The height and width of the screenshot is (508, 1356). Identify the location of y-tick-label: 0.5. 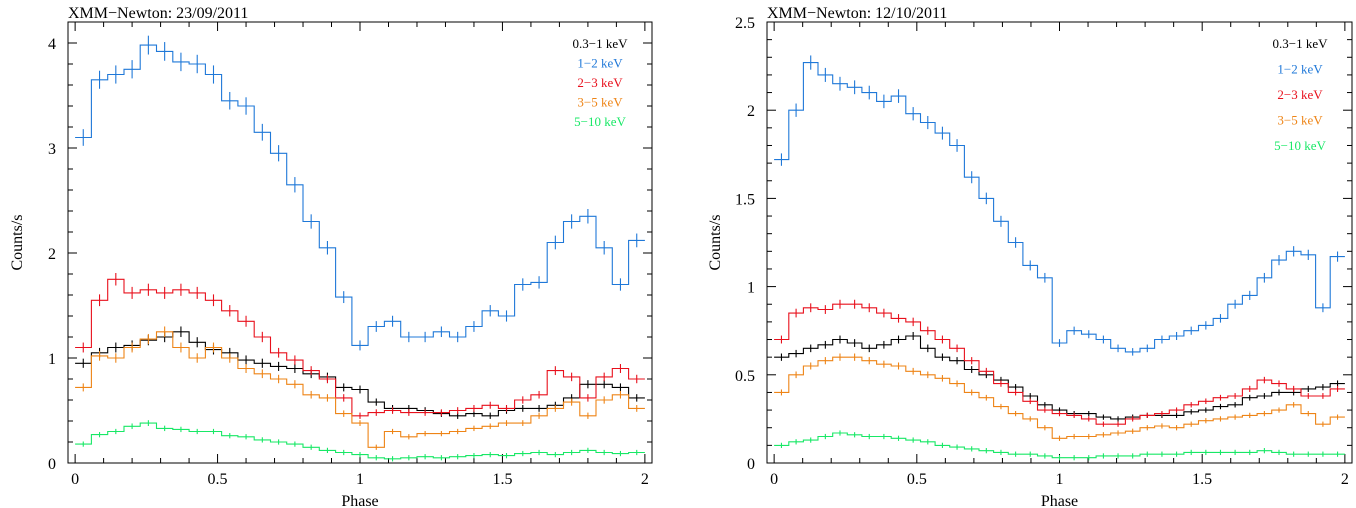
(745, 376).